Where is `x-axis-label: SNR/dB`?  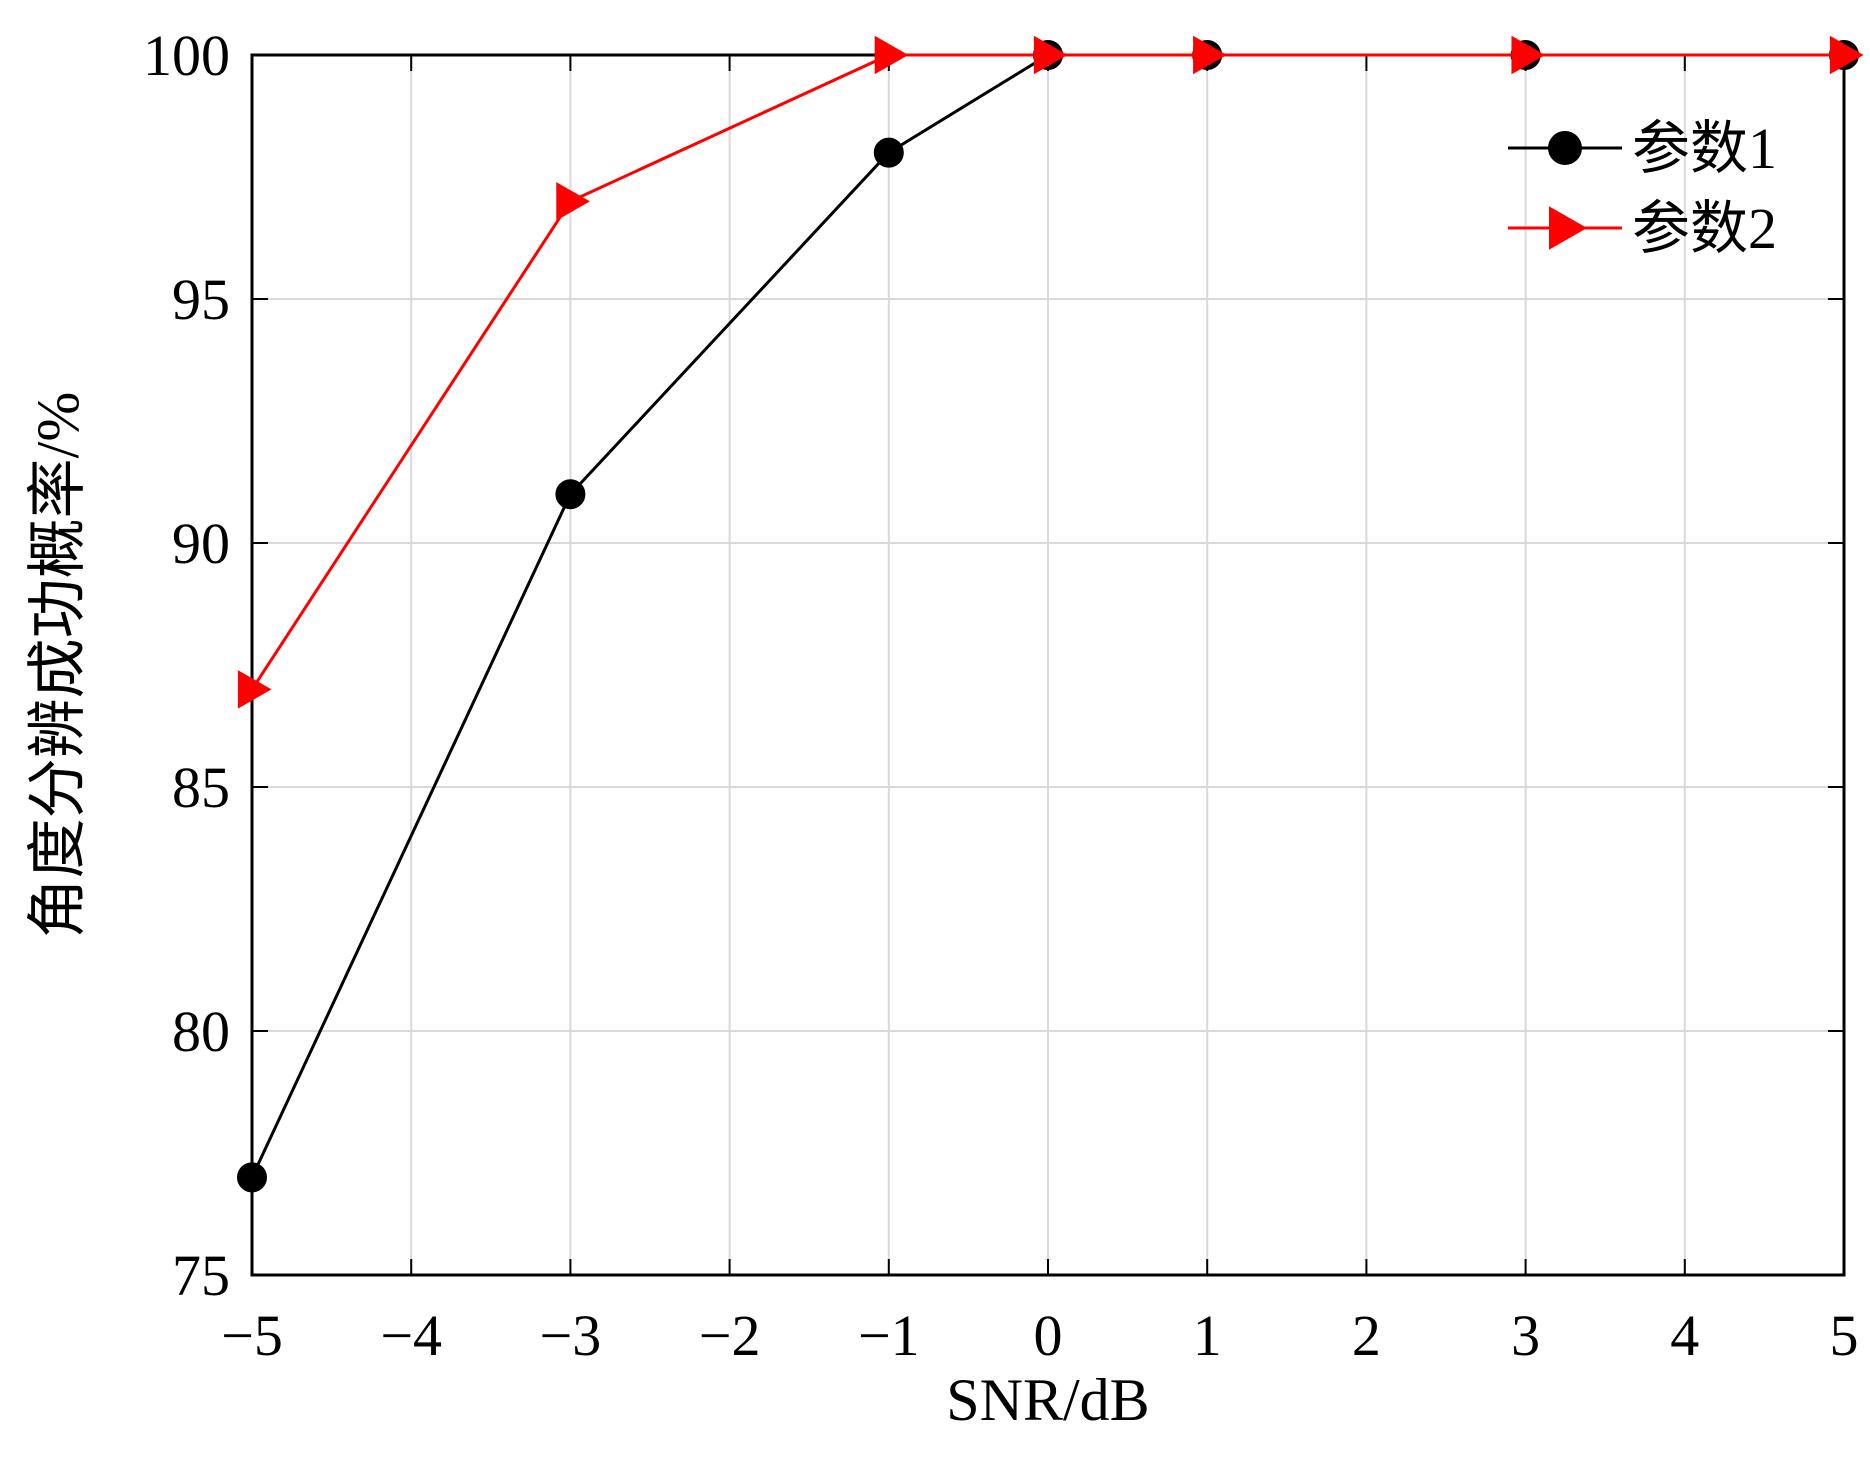 x-axis-label: SNR/dB is located at coordinates (1047, 1400).